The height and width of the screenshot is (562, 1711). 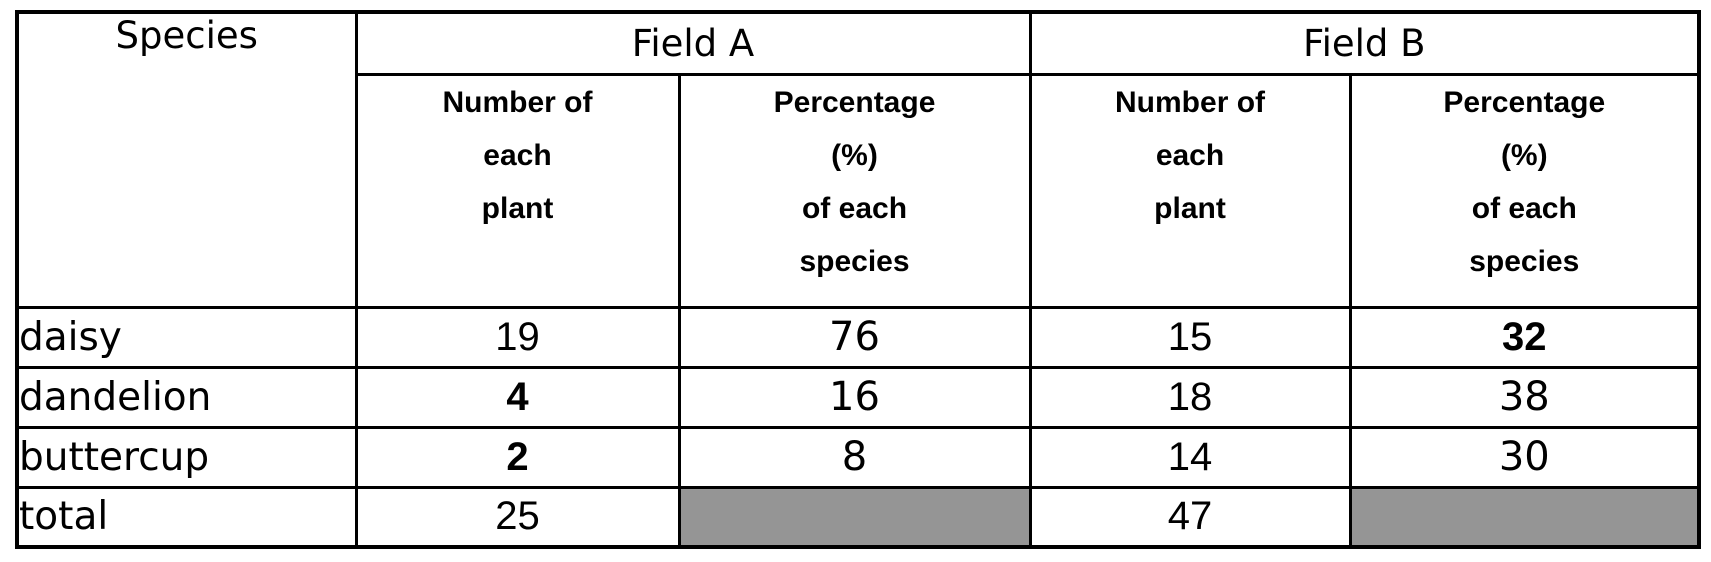 I want to click on cell-daisy-field-b-number: 15, so click(x=1190, y=337).